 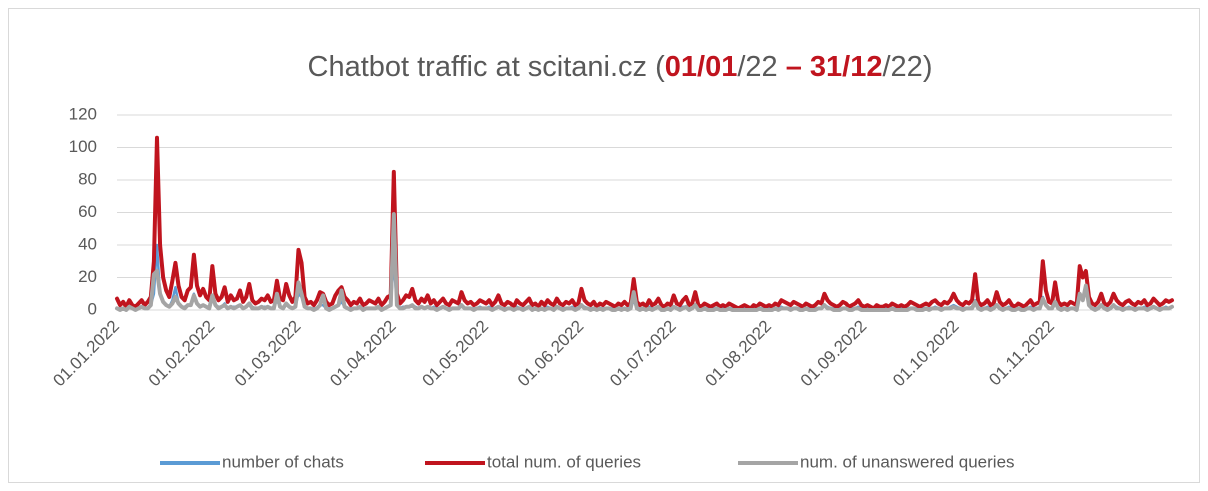 I want to click on y-tick-label: 100, so click(x=83, y=146).